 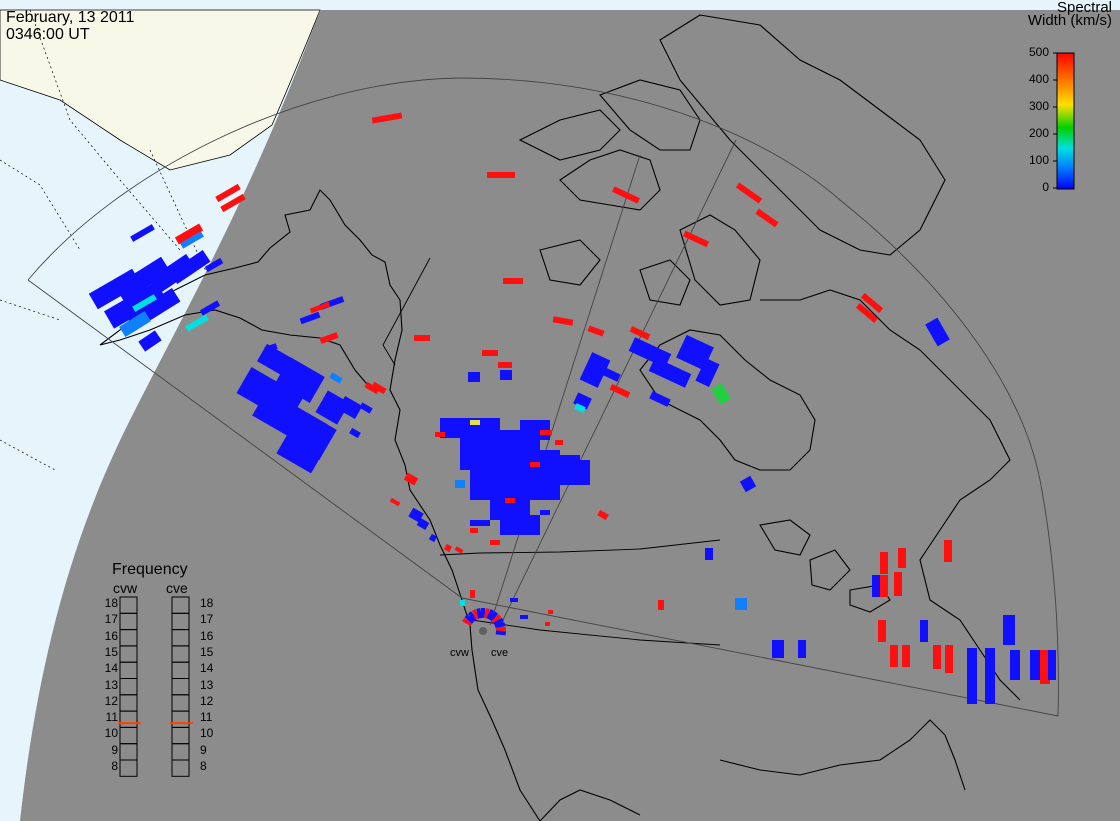 I want to click on colorbar-tick-label: 300, so click(x=1038, y=106).